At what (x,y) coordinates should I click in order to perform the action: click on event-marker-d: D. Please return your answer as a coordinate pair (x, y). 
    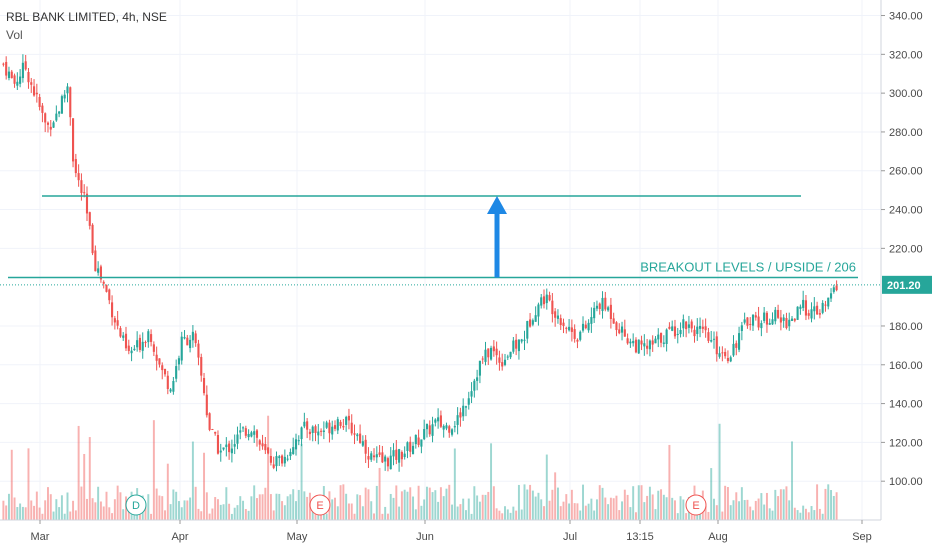
    Looking at the image, I should click on (136, 505).